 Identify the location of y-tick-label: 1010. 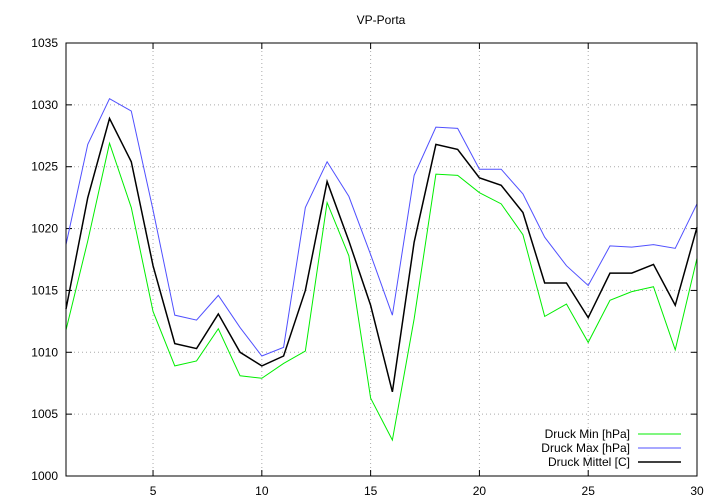
(44, 352).